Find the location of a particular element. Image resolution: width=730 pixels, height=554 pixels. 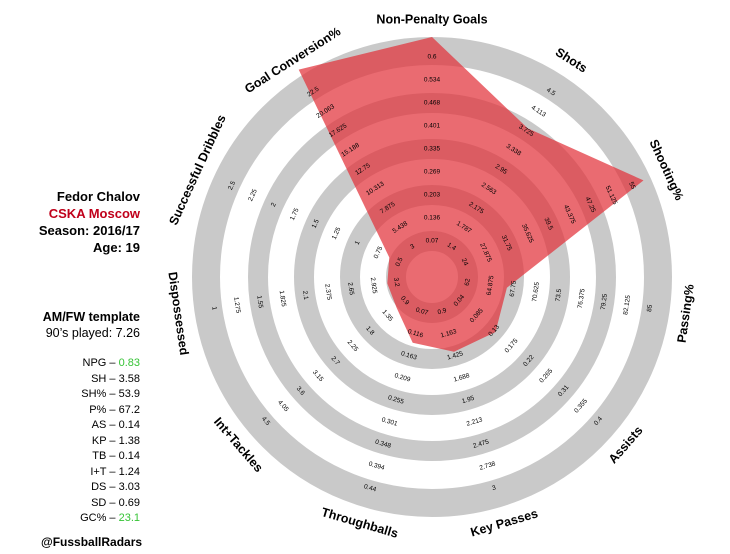

tick-label: 79.25 is located at coordinates (604, 301).